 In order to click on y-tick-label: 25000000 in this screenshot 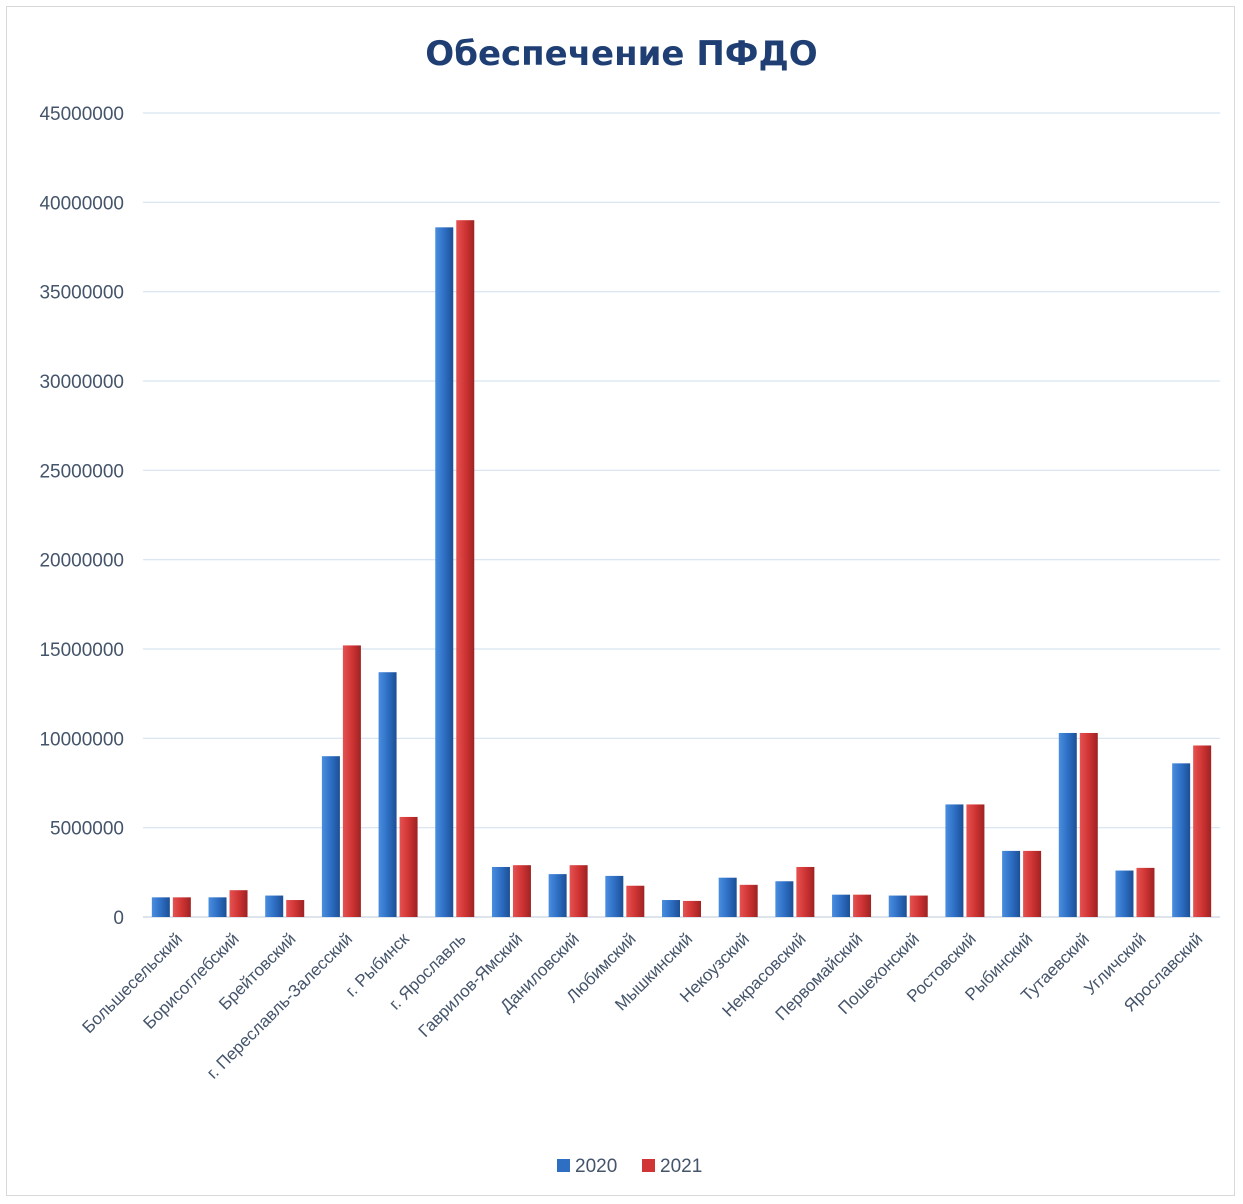, I will do `click(81, 471)`.